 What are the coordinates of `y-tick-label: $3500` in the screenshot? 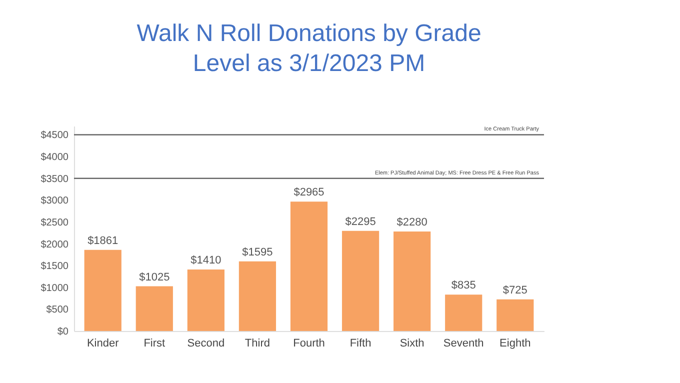 It's located at (54, 179).